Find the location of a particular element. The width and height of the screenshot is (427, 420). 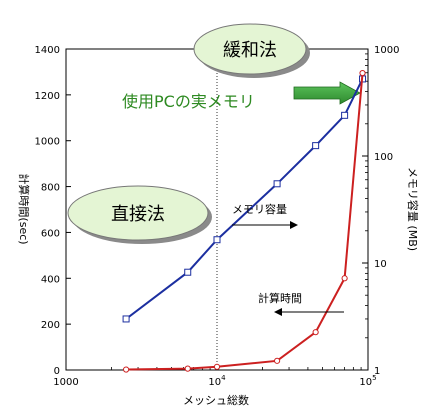

x-tick-label: 1000 is located at coordinates (65, 382).